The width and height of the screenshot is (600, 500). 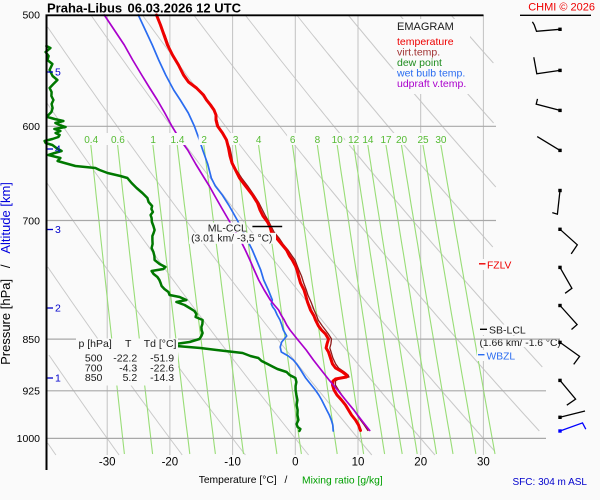 What do you see at coordinates (31, 127) in the screenshot?
I see `svg-text: 600` at bounding box center [31, 127].